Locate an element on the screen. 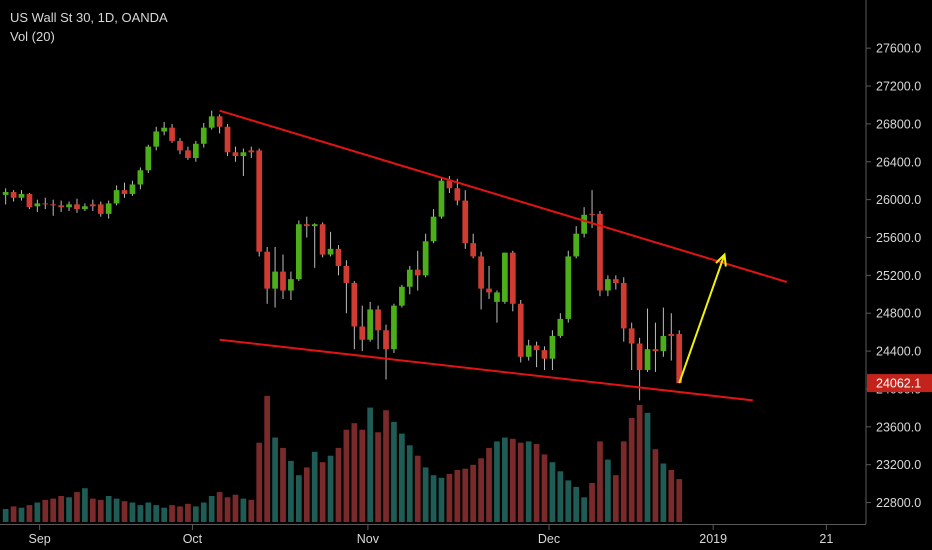 Image resolution: width=932 pixels, height=550 pixels. time-axis: Sep Oct Nov Dec 2019 21 is located at coordinates (430, 535).